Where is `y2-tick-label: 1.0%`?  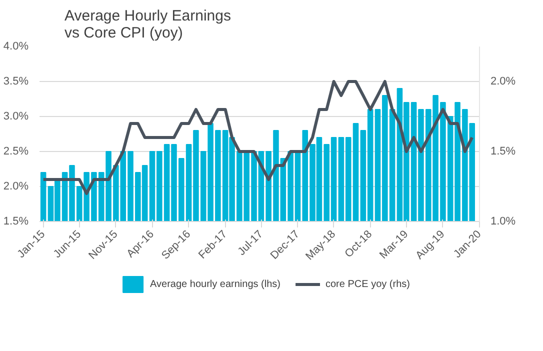
y2-tick-label: 1.0% is located at coordinates (503, 222).